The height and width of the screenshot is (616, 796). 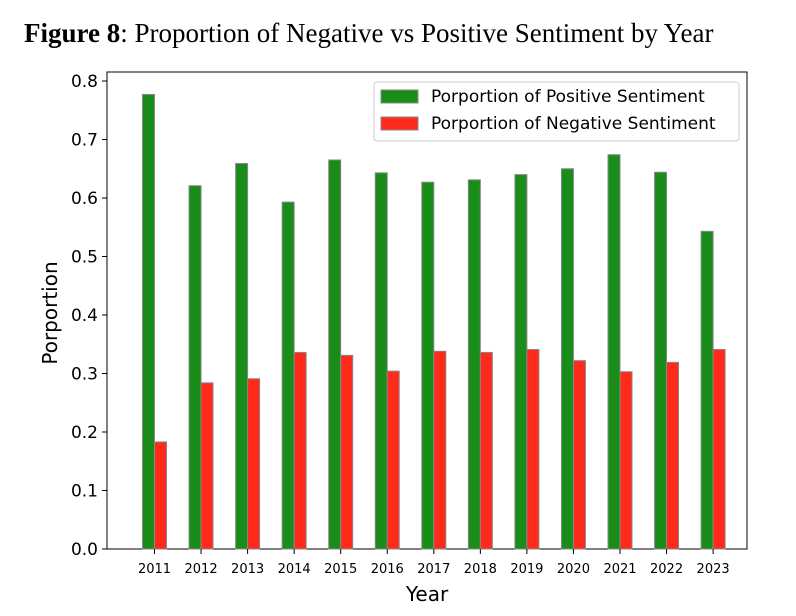 I want to click on x-tick-label: 2014, so click(x=294, y=569).